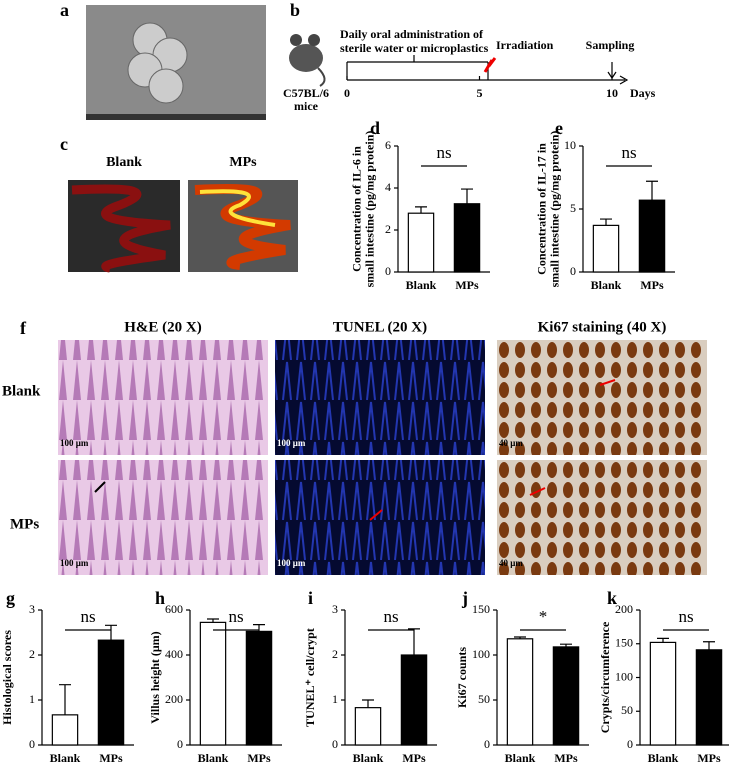 This screenshot has height=765, width=729. Describe the element at coordinates (624, 609) in the screenshot. I see `y-tick-label: 200` at that location.